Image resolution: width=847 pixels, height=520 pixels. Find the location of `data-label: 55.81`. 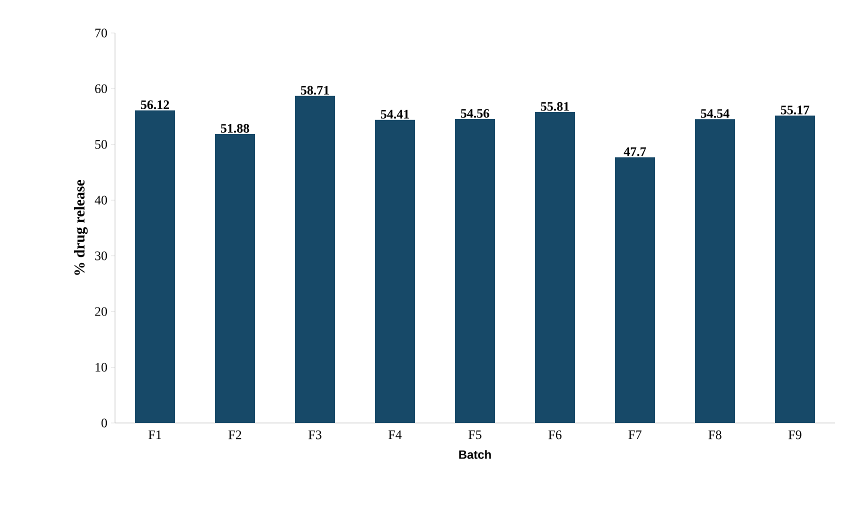

data-label: 55.81 is located at coordinates (554, 106).